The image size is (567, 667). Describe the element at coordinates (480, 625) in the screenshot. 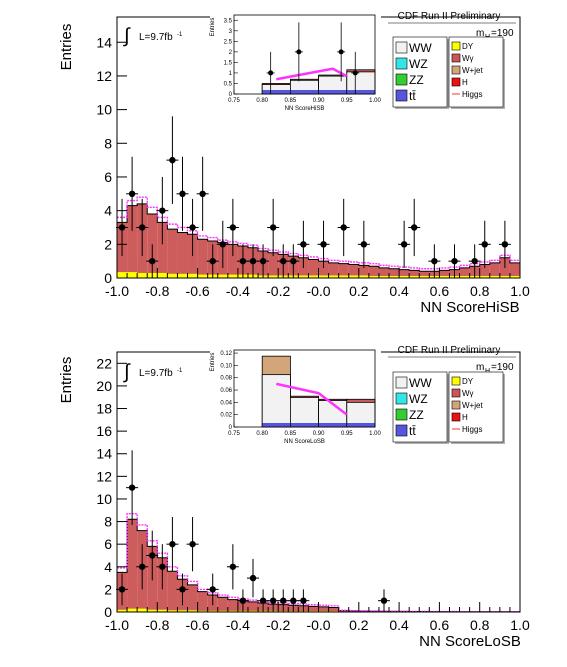

I see `x-tick-label: 0.8` at that location.